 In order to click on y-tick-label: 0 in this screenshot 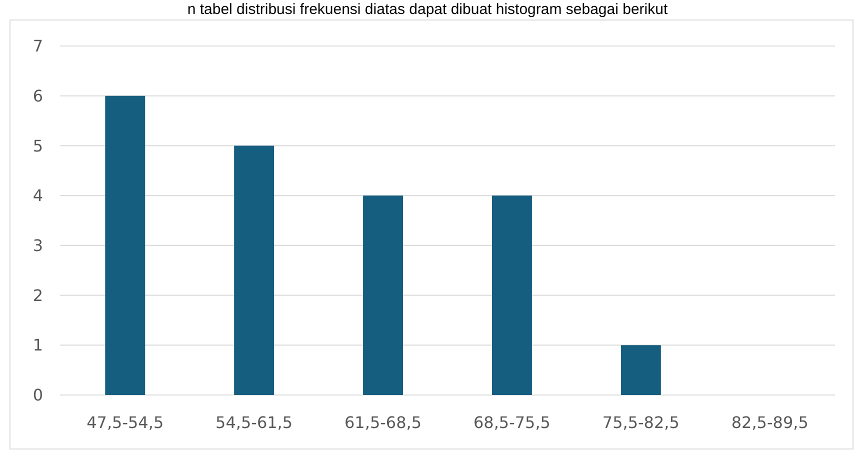, I will do `click(38, 395)`.